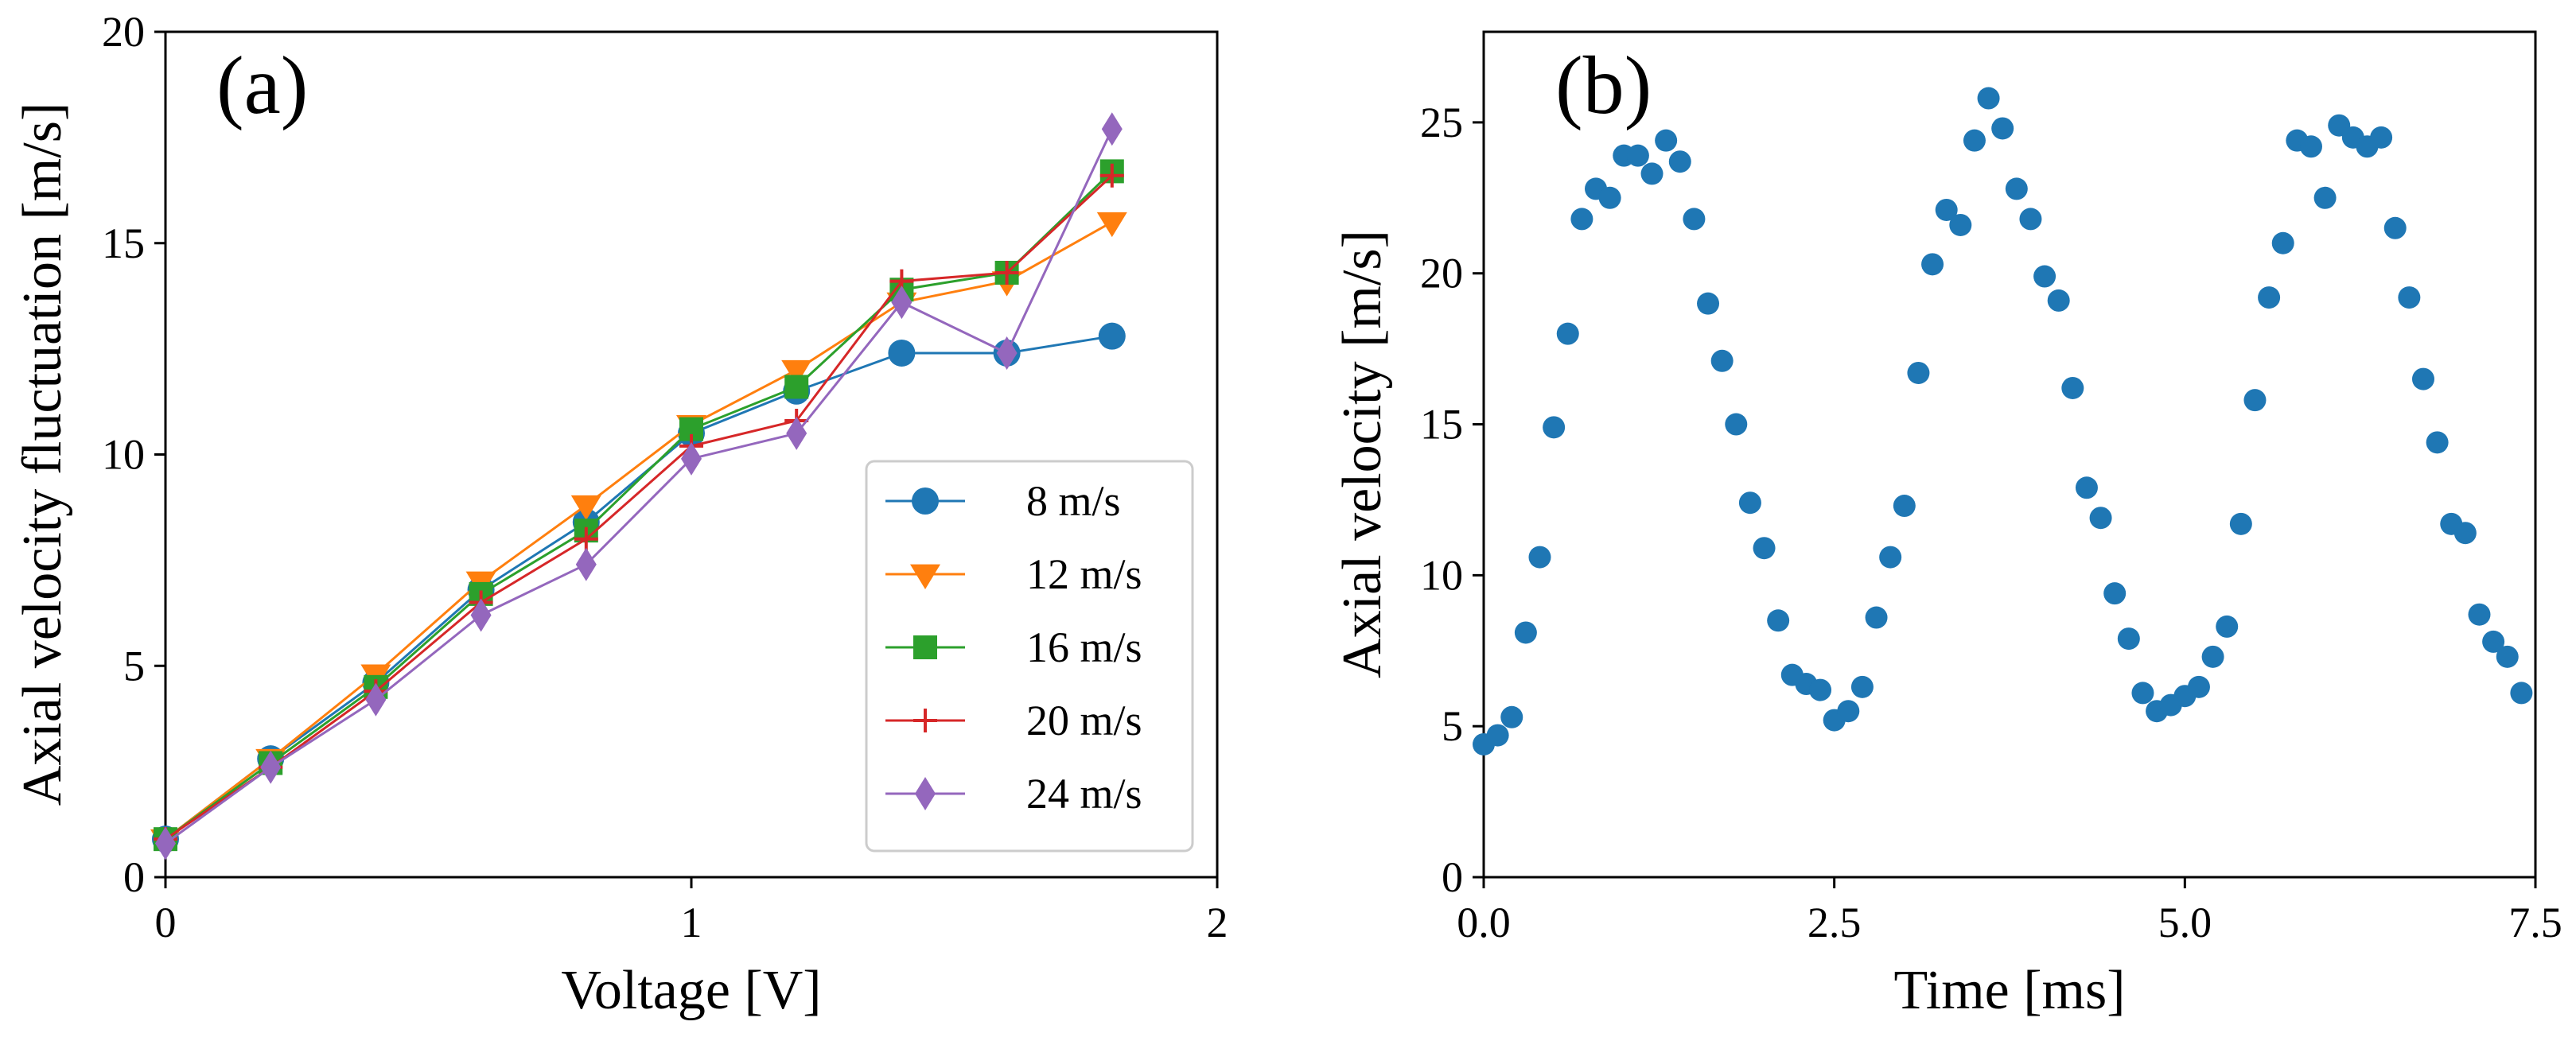  What do you see at coordinates (1453, 877) in the screenshot?
I see `panel-b-y-tick-label: 0` at bounding box center [1453, 877].